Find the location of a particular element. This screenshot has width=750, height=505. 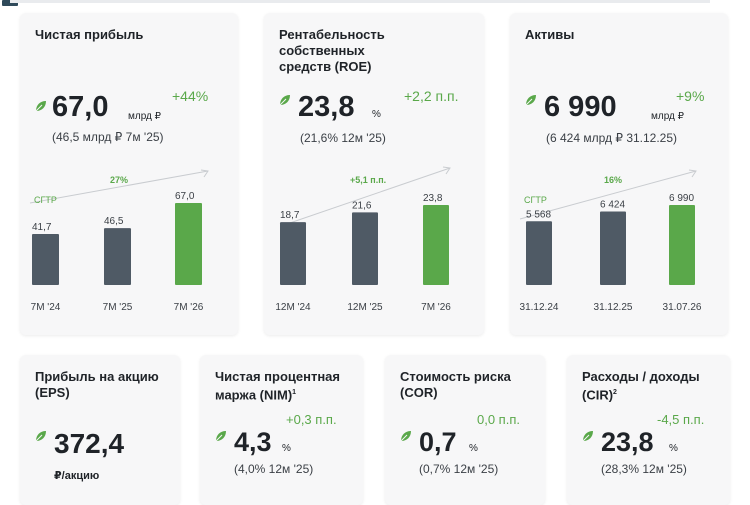

kpi-delta: +0,3 п.п. is located at coordinates (311, 419).